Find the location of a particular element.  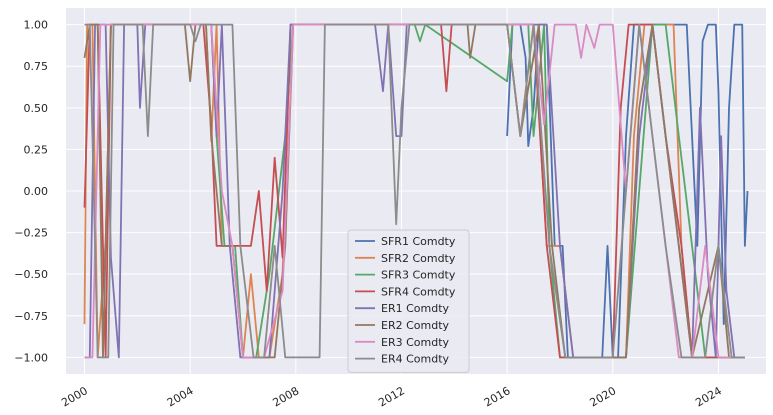

legend-label: ER1 Comdty is located at coordinates (415, 308).